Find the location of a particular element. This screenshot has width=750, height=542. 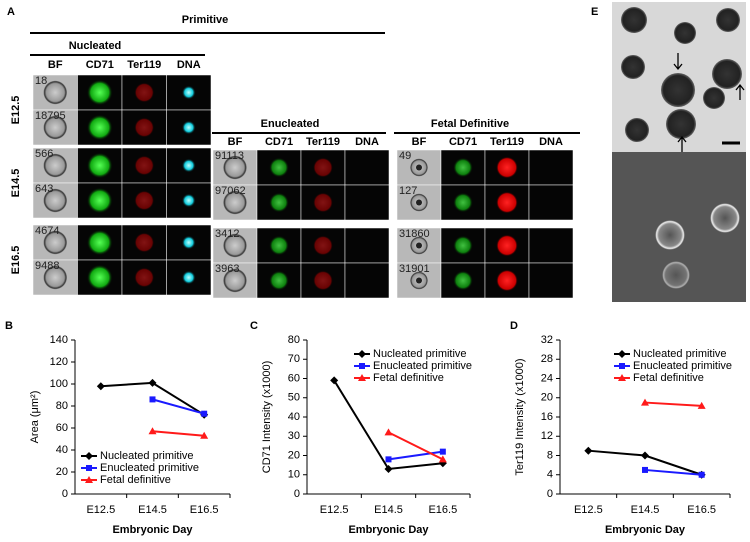

y-axis-title: Area (μm²) is located at coordinates (35, 417).